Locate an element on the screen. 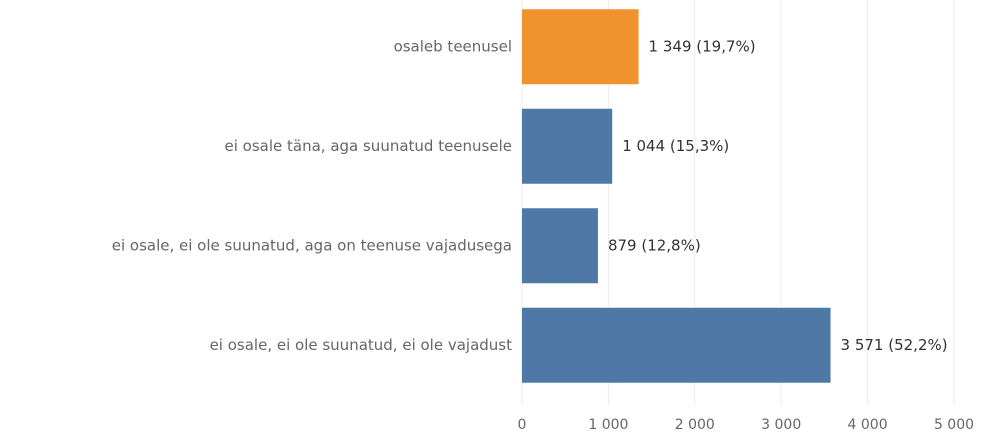 This screenshot has width=986, height=436. x-tick-label: 4 000 is located at coordinates (868, 425).